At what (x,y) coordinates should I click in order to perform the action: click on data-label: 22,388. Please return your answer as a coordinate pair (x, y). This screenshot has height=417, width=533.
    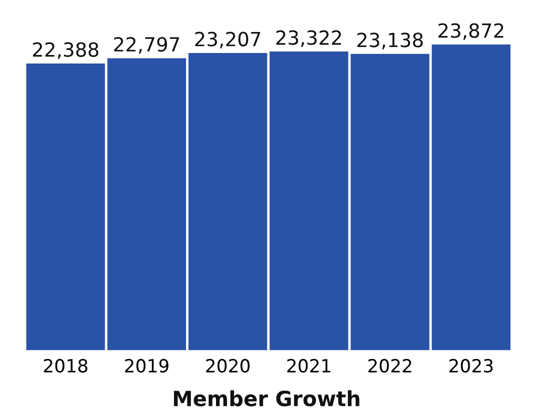
    Looking at the image, I should click on (65, 50).